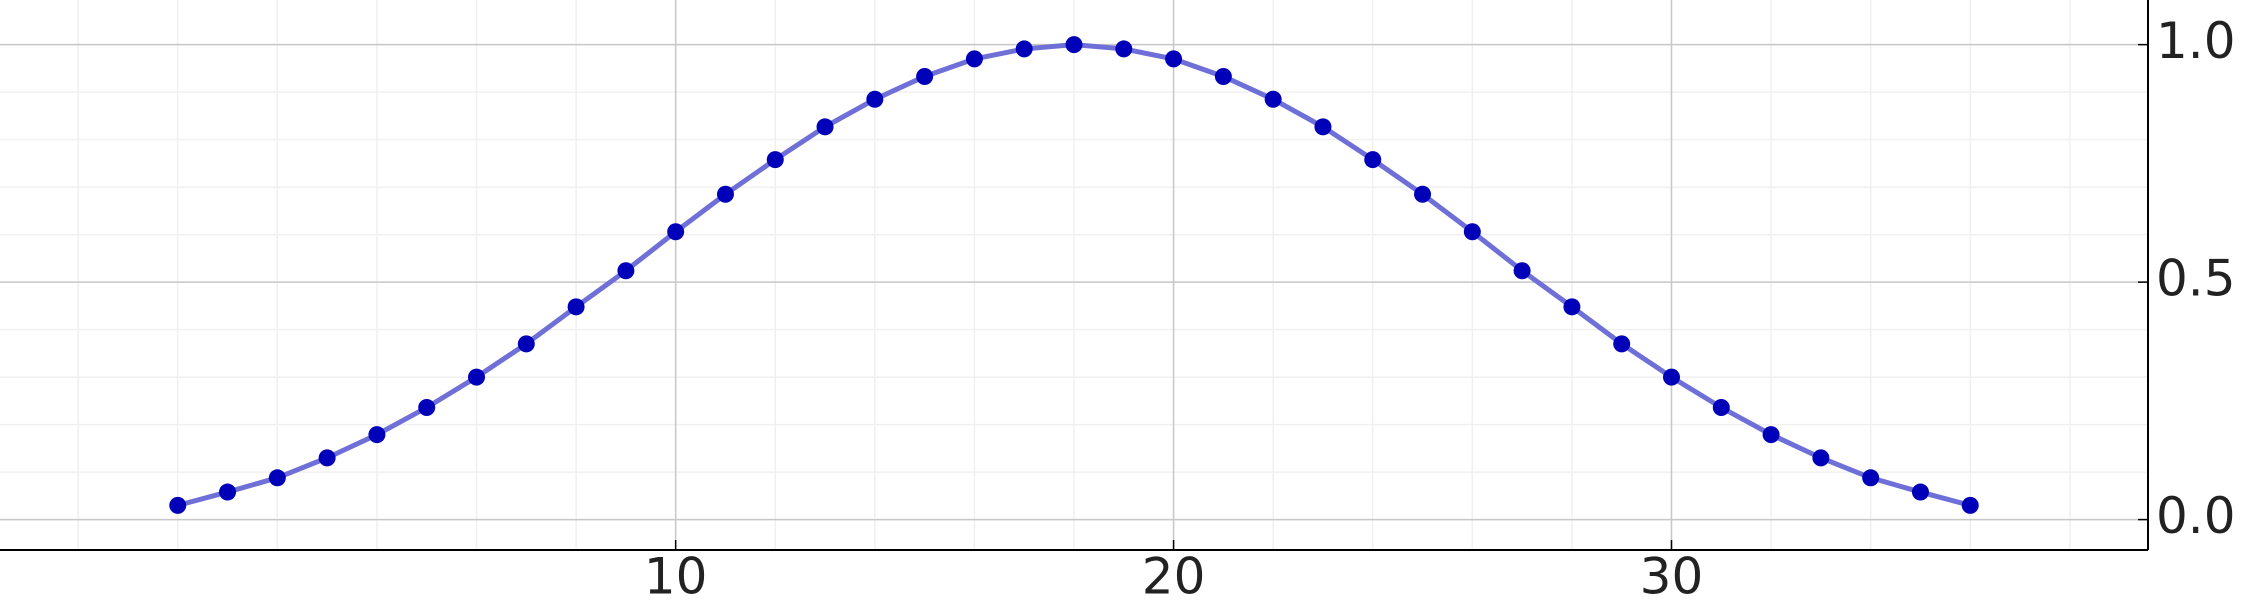 This screenshot has width=2250, height=600. What do you see at coordinates (2196, 41) in the screenshot?
I see `y-tick-label: 1.0` at bounding box center [2196, 41].